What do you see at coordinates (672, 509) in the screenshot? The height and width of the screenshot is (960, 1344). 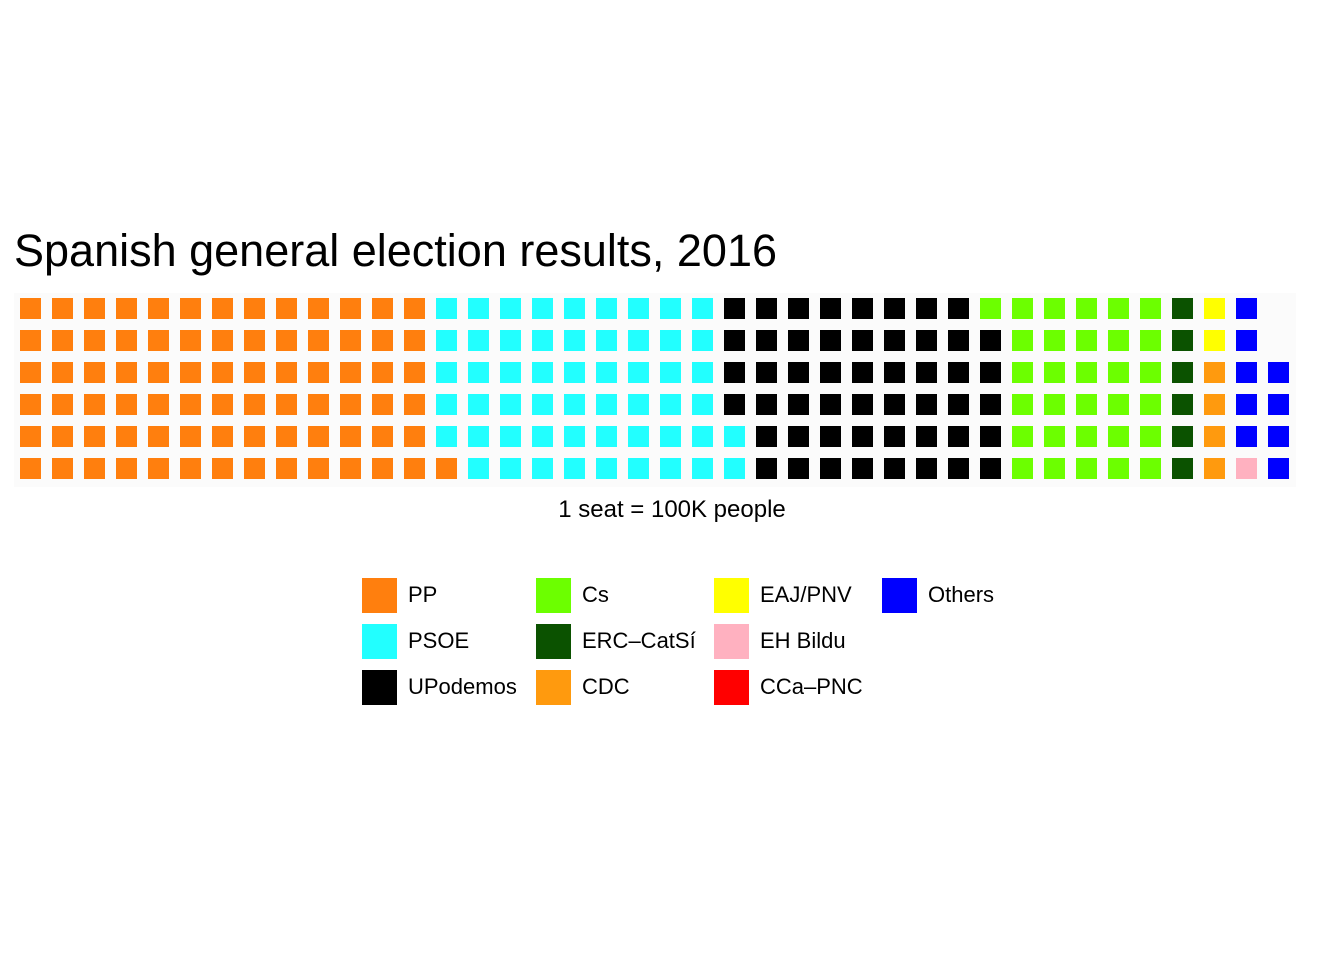 I see `waffle-caption: 1 seat = 100K people` at bounding box center [672, 509].